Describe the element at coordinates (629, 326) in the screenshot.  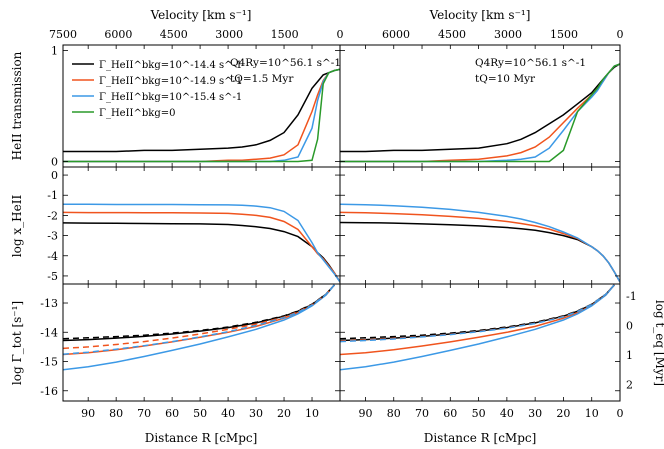
I see `teq-tick-label: 0` at that location.